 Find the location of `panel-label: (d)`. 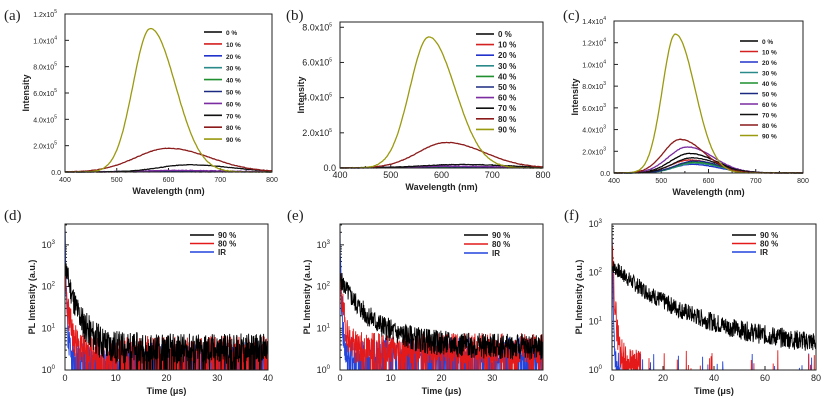

panel-label: (d) is located at coordinates (13, 216).